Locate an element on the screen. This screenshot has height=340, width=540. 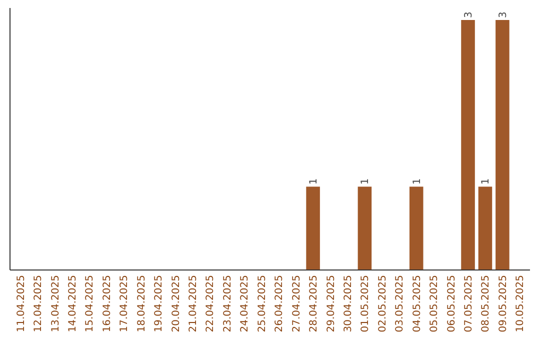
x-tick-label: 09.05.2025 is located at coordinates (503, 303).